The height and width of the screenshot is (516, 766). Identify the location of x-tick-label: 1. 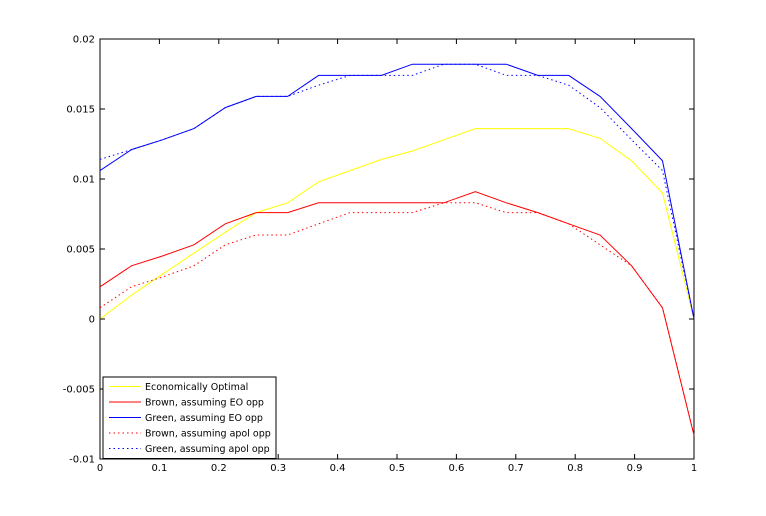
(694, 468).